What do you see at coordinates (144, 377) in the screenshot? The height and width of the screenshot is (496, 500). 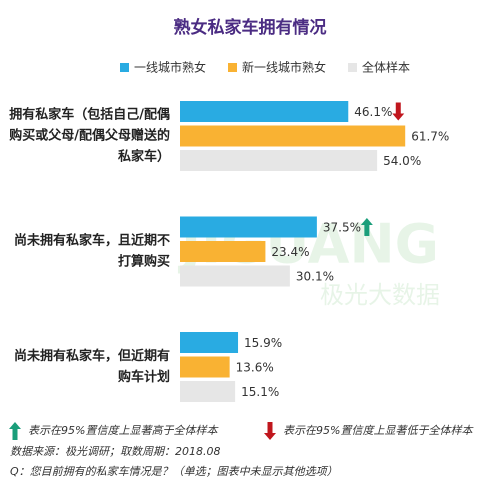 I see `category-label: 购车计划` at bounding box center [144, 377].